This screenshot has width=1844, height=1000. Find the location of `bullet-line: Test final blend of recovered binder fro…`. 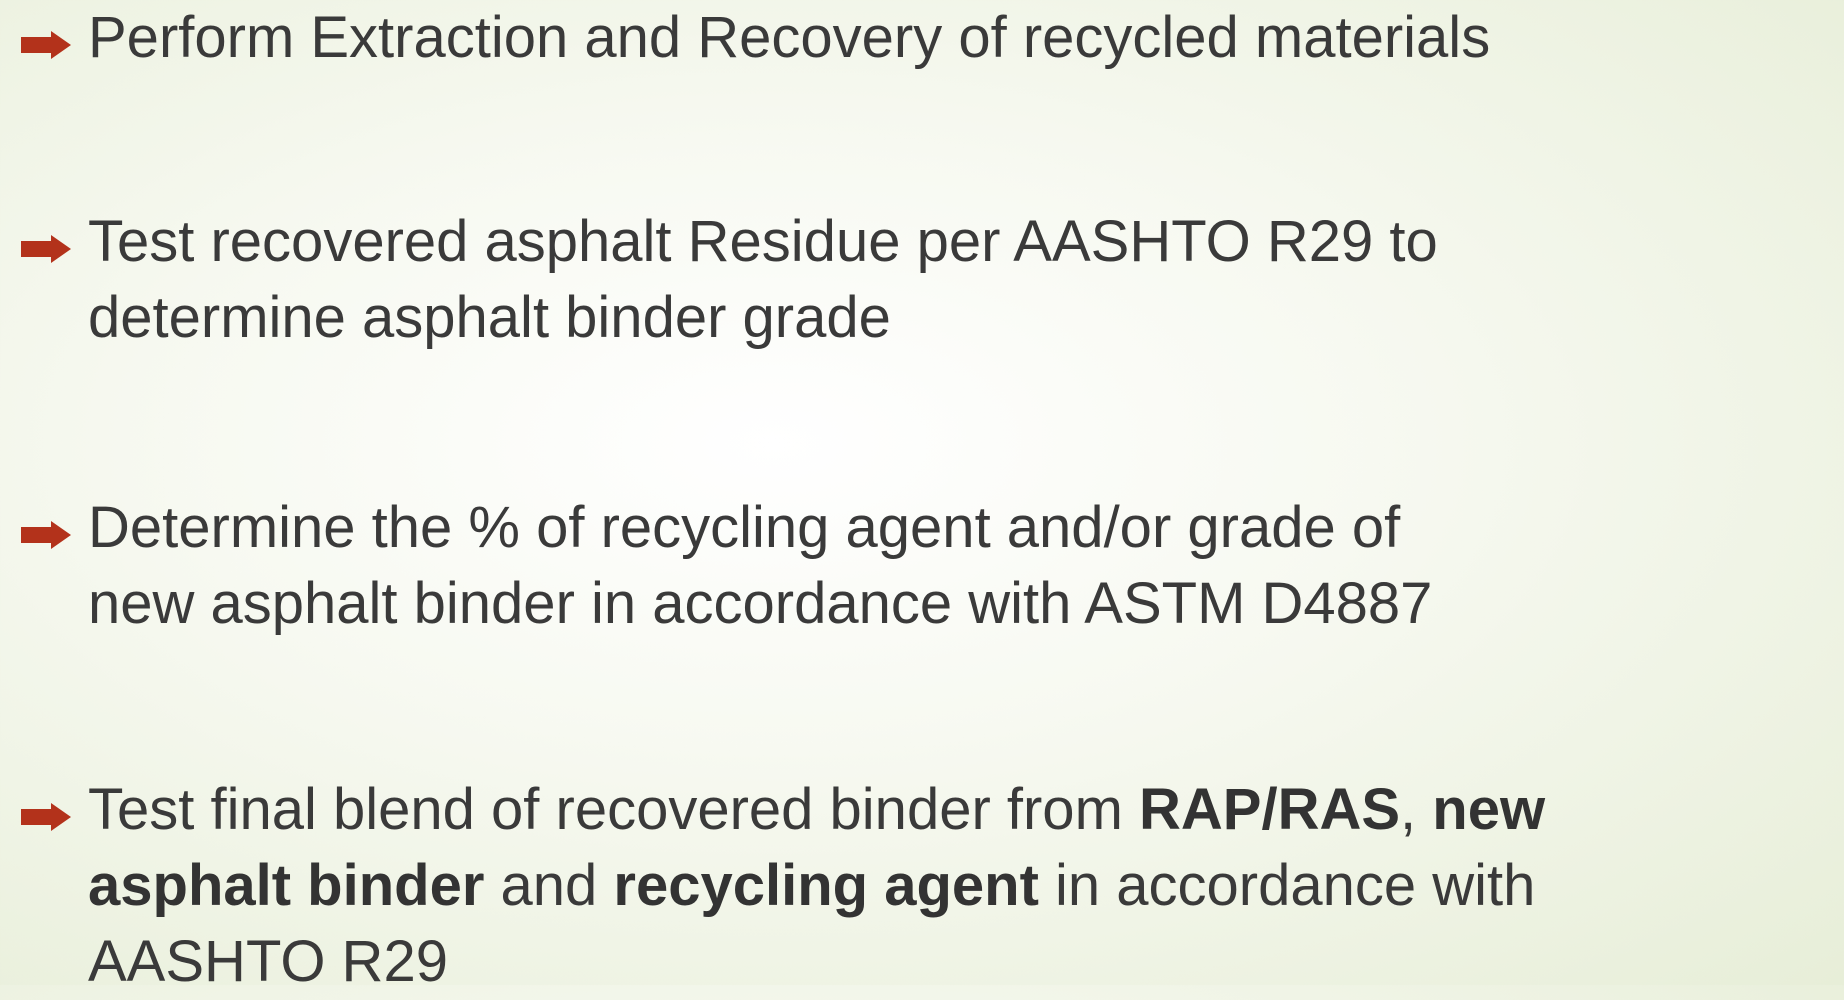

bullet-line: Test final blend of recovered binder fro… is located at coordinates (816, 810).